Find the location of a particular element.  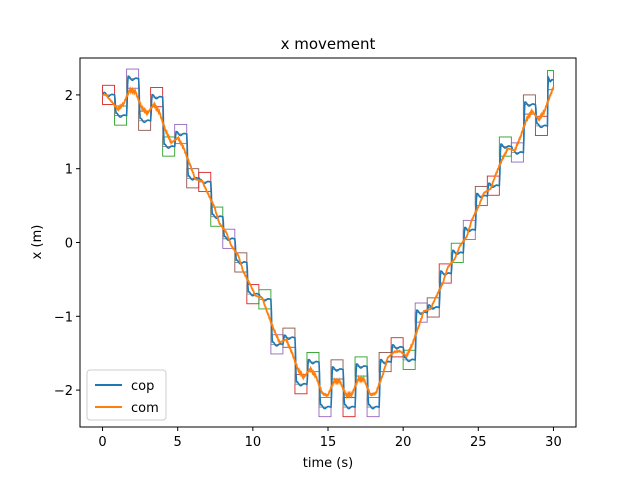

x-axis: 0 5 10 15 20 25 30 is located at coordinates (330, 438).